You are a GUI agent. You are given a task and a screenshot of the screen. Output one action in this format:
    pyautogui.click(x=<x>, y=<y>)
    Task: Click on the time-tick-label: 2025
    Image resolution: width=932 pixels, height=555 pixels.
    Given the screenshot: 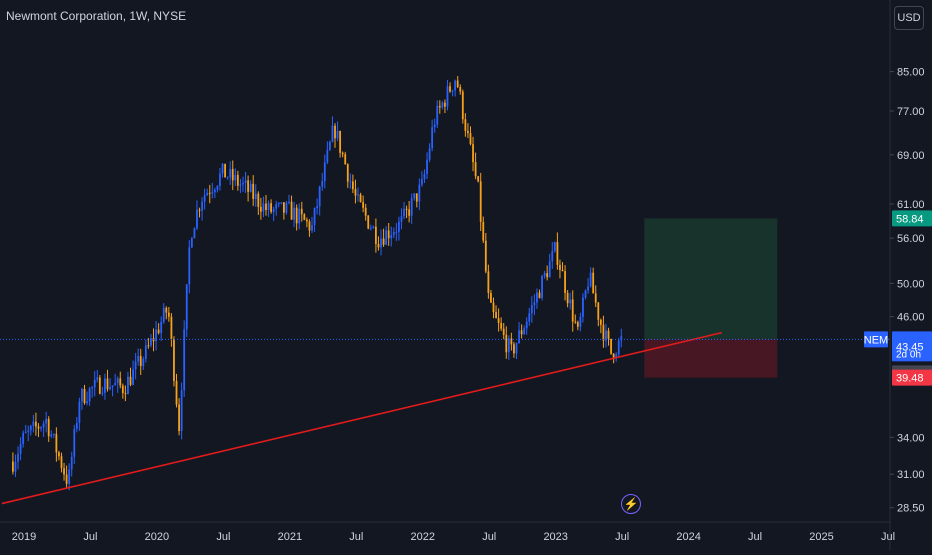 What is the action you would take?
    pyautogui.click(x=821, y=537)
    